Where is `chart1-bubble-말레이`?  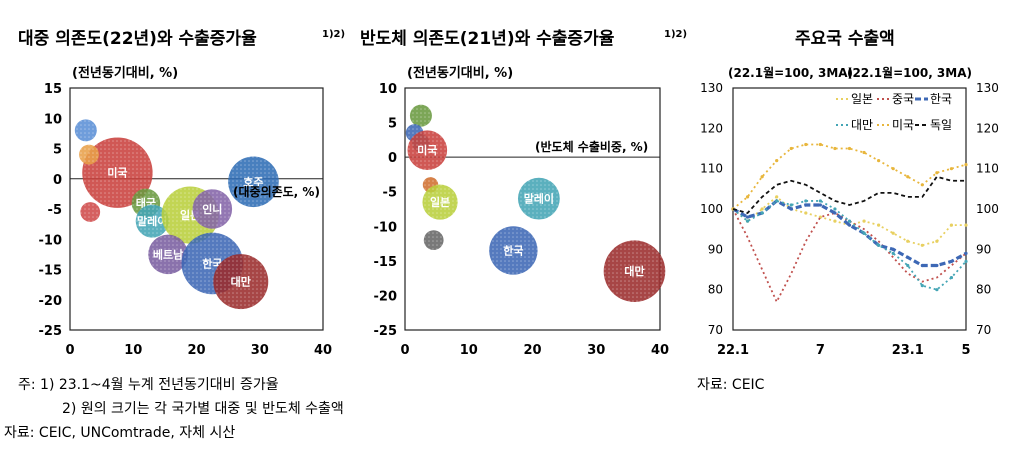
chart1-bubble-말레이 is located at coordinates (152, 221).